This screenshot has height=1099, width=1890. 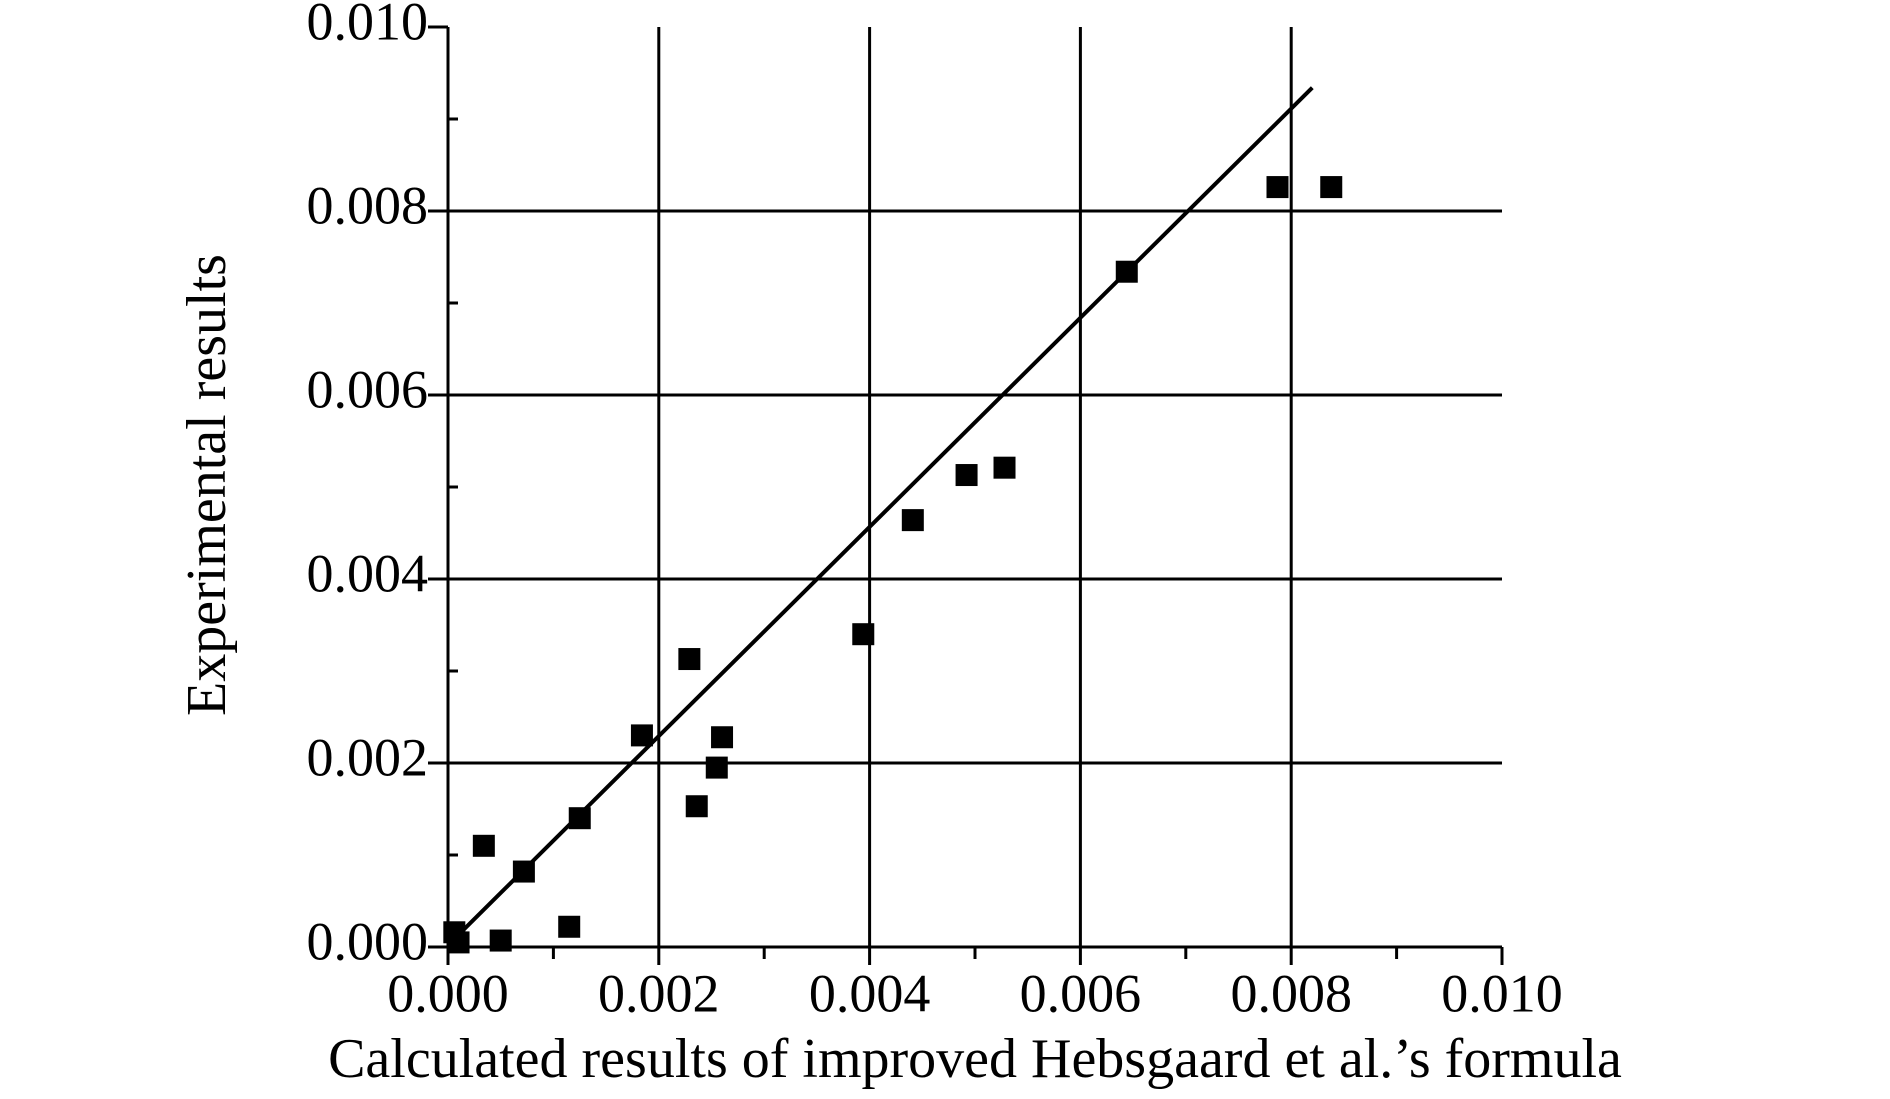 I want to click on x-tick-label: 0.002, so click(x=659, y=993).